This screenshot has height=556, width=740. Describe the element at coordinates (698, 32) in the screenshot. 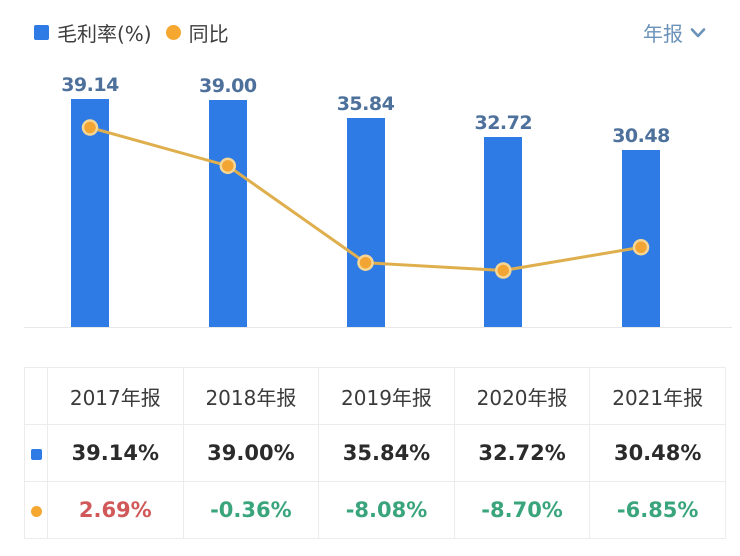

I see `chevron-down-icon` at that location.